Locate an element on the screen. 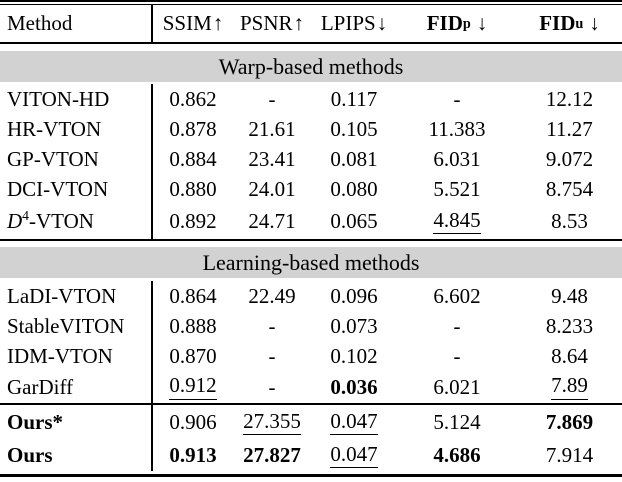 This screenshot has height=482, width=622. bold-value: 0.036 is located at coordinates (354, 386).